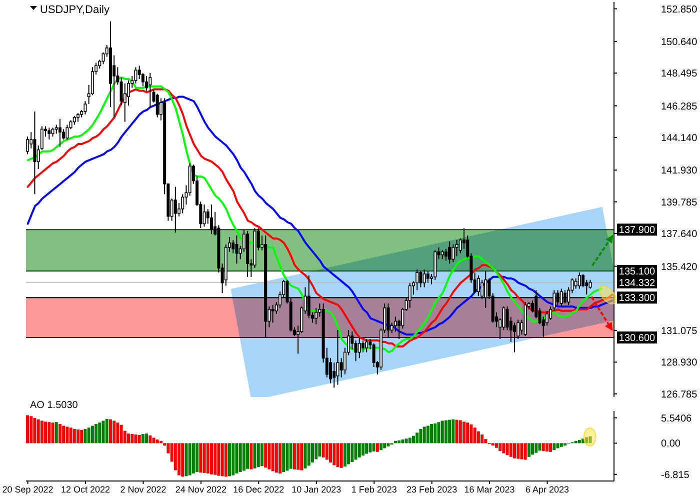 The image size is (700, 500). What do you see at coordinates (143, 489) in the screenshot?
I see `x-tick-label: 2 Nov 2022` at bounding box center [143, 489].